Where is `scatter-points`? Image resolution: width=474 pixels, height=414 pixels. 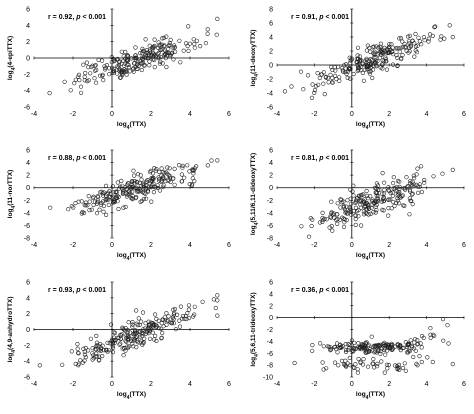
scatter-points is located at coordinates (128, 330).